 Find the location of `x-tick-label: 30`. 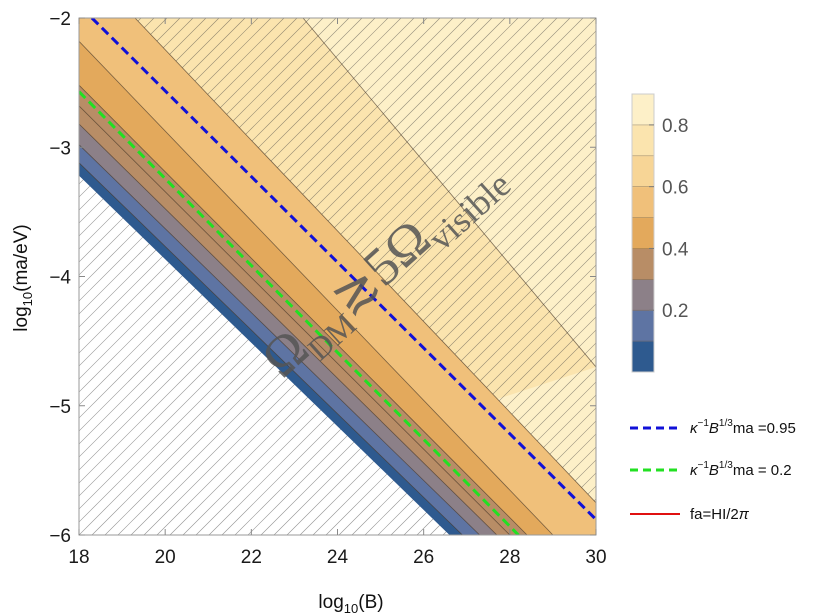

x-tick-label: 30 is located at coordinates (595, 557).